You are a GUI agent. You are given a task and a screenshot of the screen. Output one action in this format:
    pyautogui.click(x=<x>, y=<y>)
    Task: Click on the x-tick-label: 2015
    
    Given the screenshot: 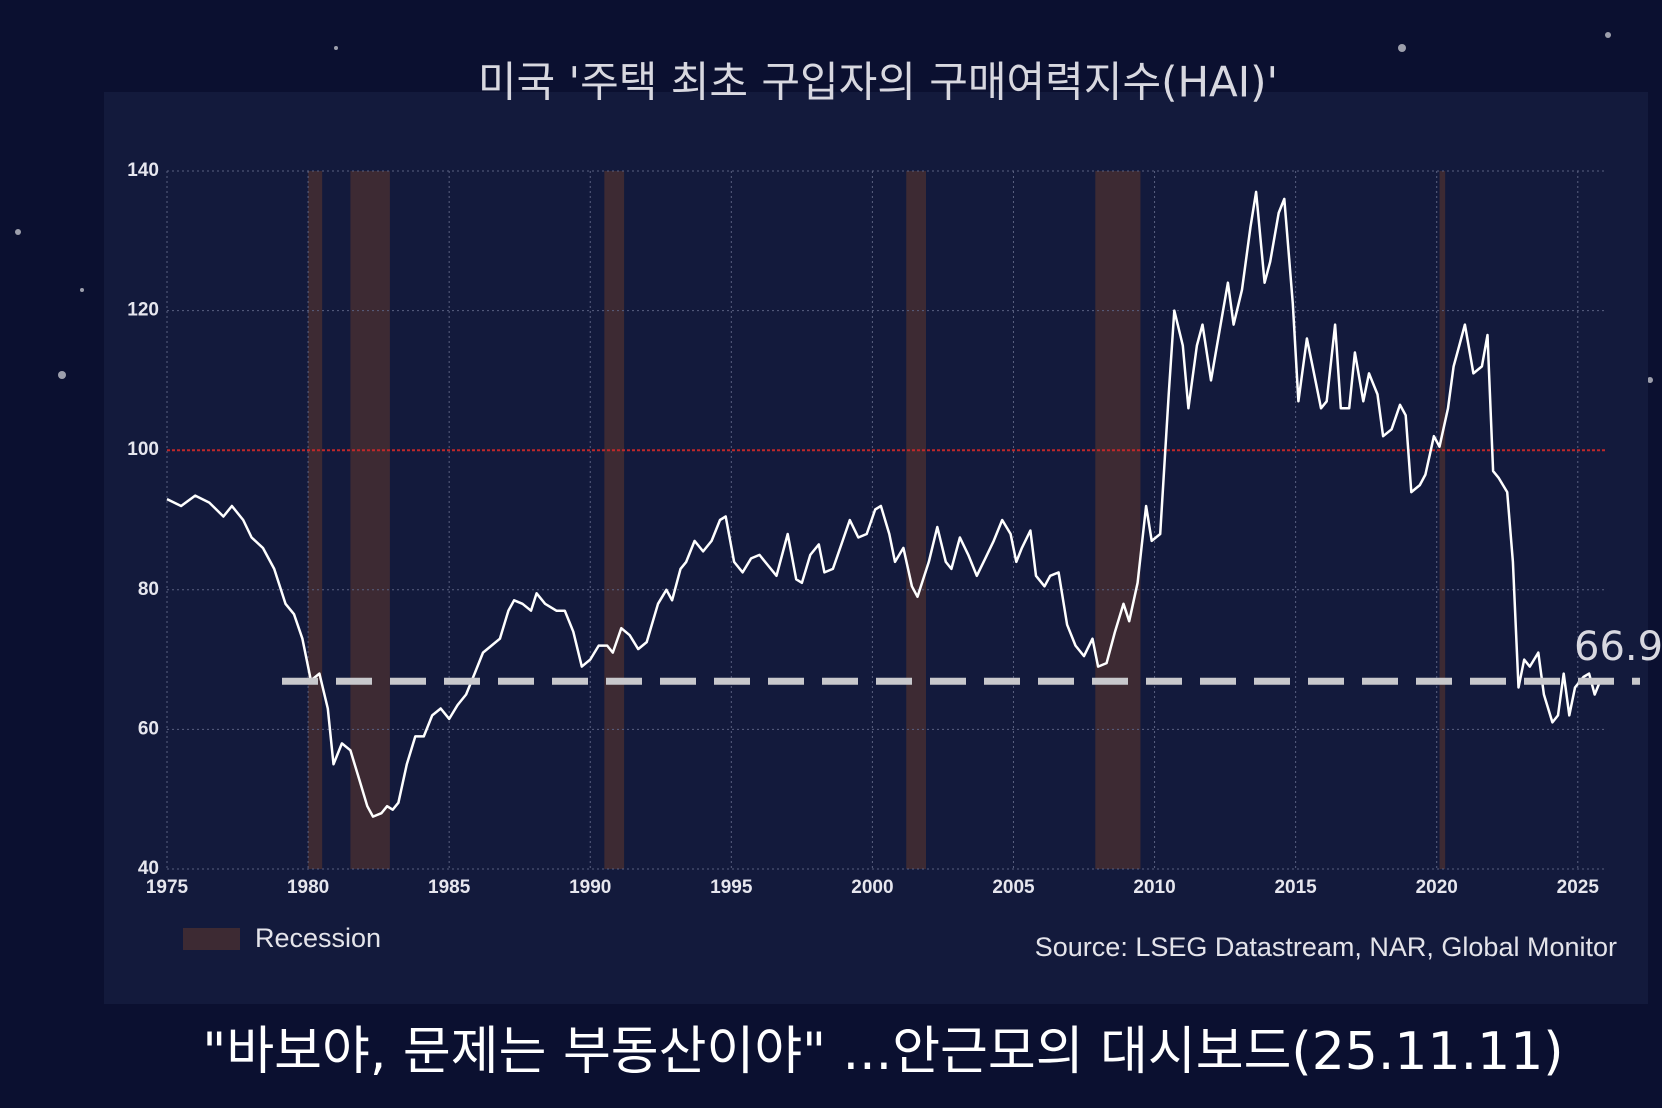 What is the action you would take?
    pyautogui.click(x=1295, y=887)
    